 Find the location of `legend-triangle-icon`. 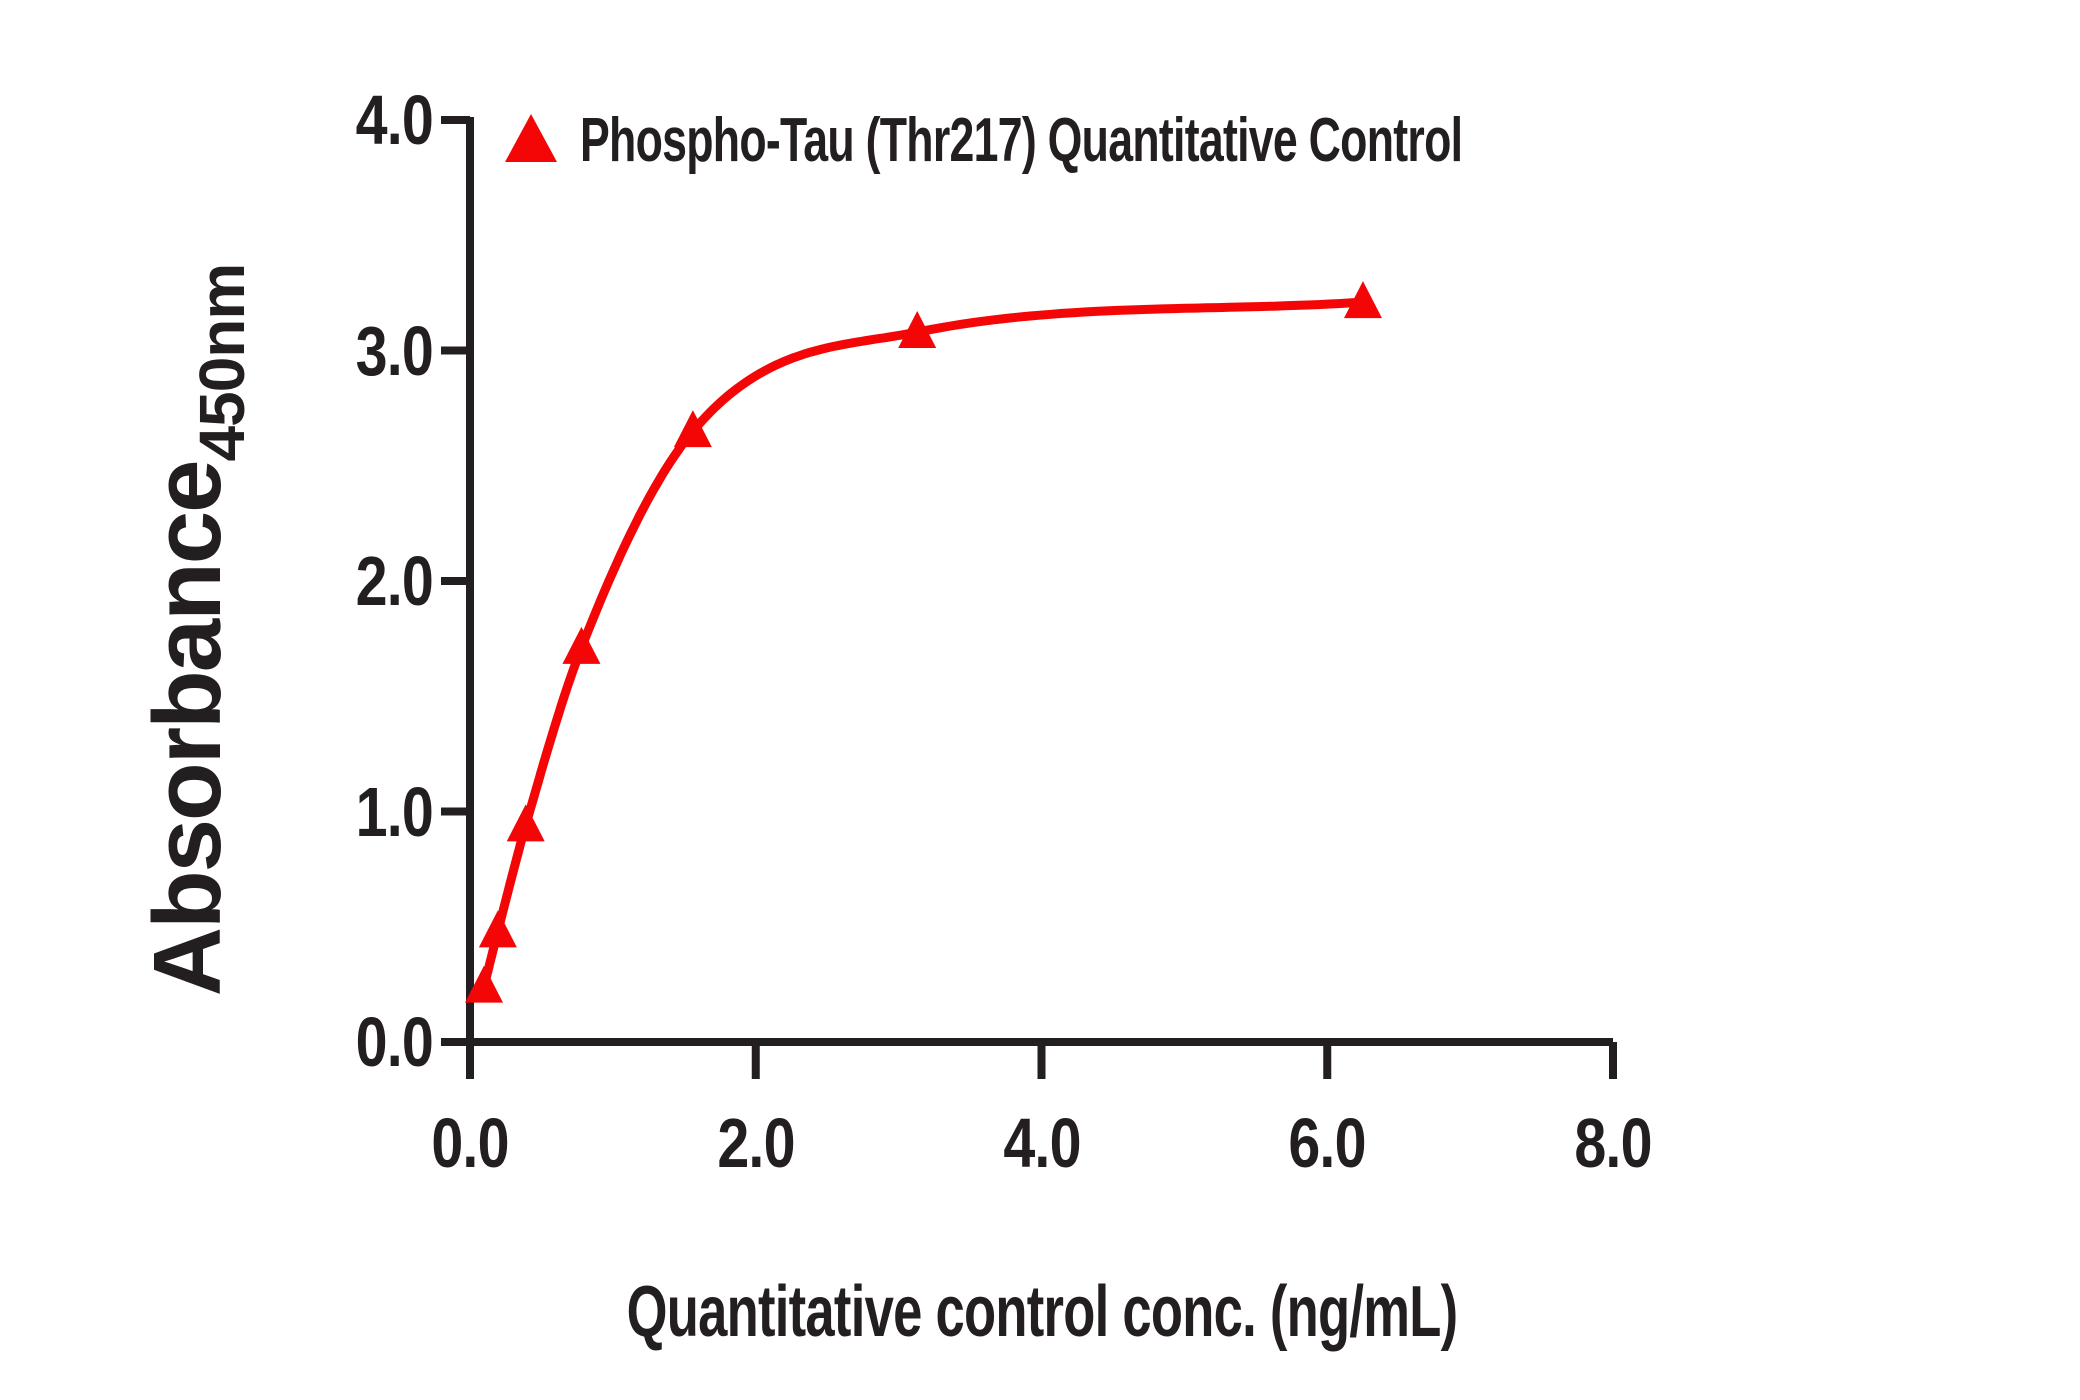

legend-triangle-icon is located at coordinates (531, 138).